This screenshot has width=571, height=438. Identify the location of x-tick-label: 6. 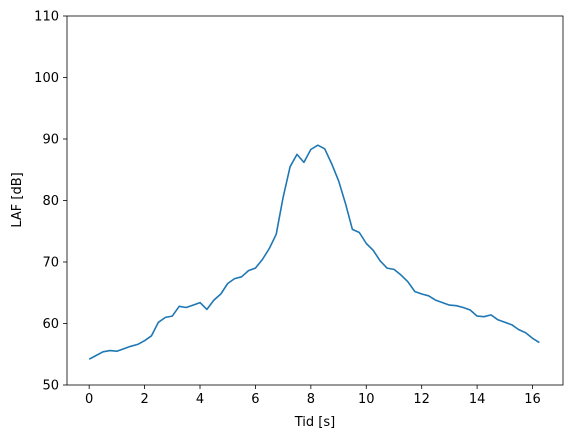
(255, 399).